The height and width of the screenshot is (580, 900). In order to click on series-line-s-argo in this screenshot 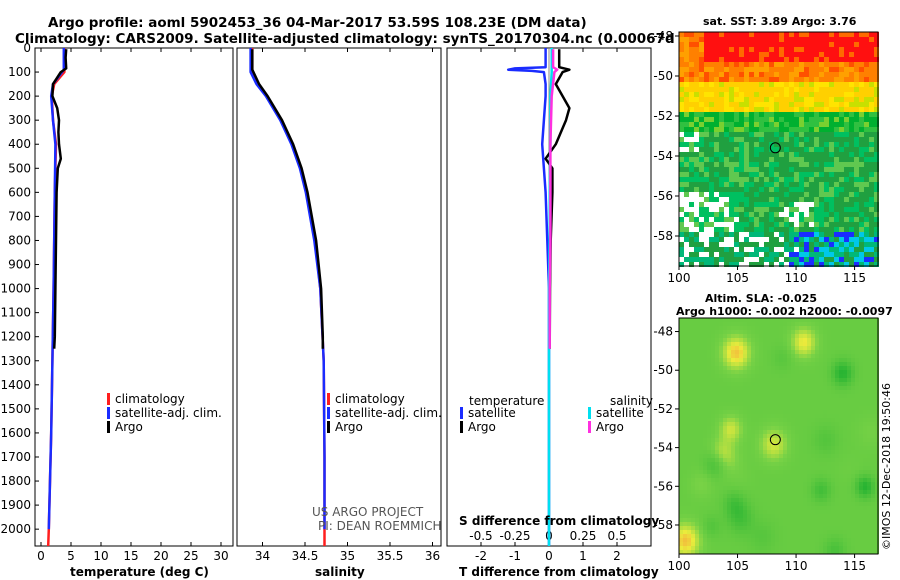, I will do `click(553, 199)`.